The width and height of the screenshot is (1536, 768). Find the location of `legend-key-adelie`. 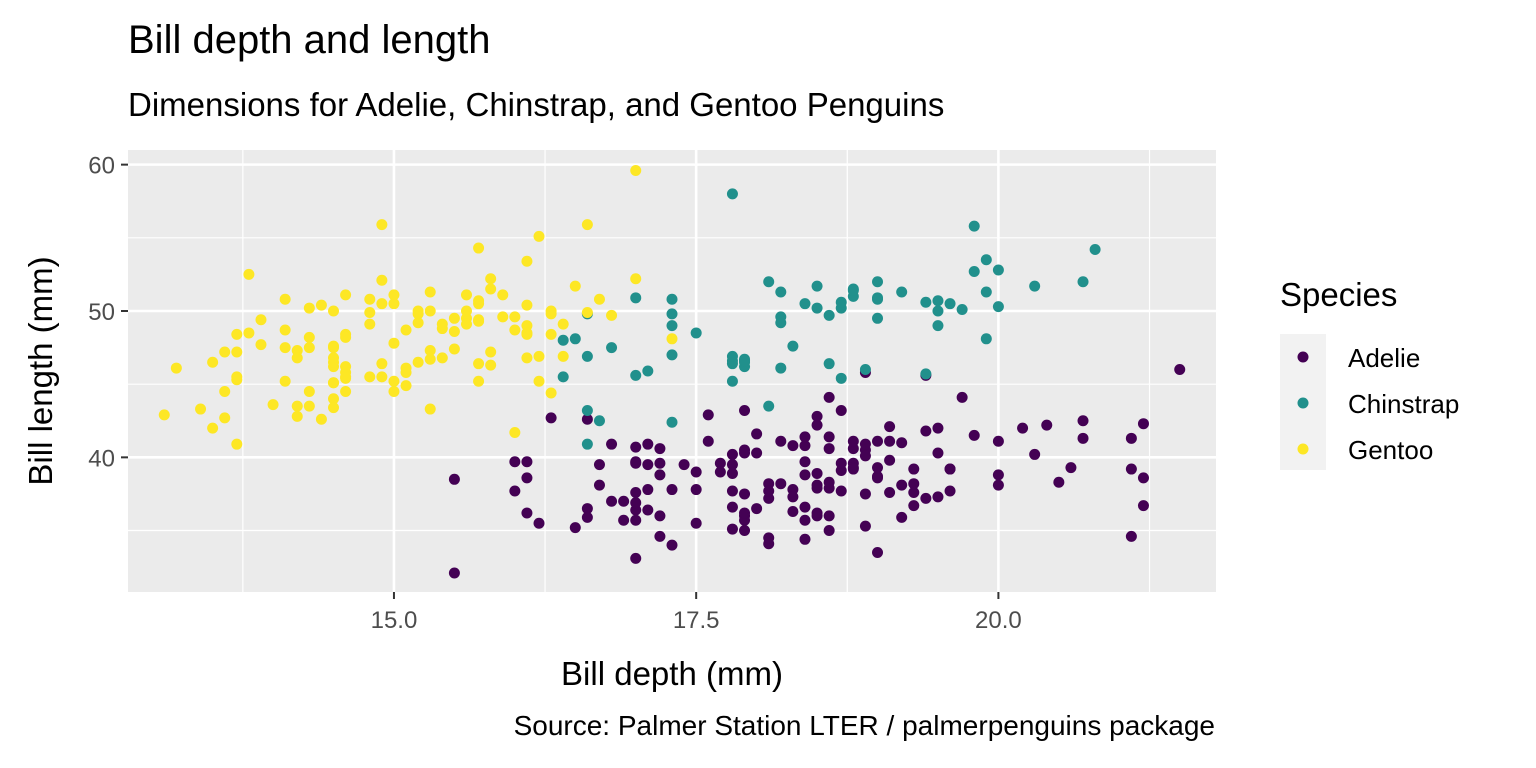

legend-key-adelie is located at coordinates (1303, 357).